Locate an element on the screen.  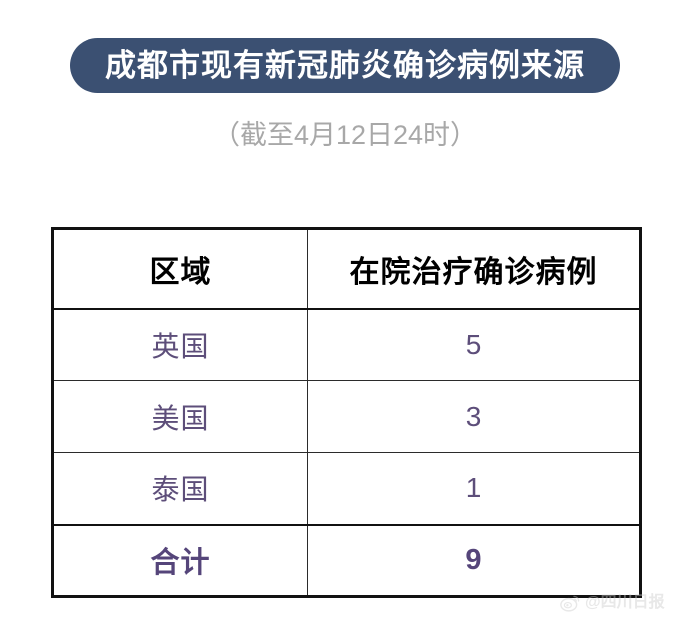
table-cell-region: 美国 is located at coordinates (180, 416).